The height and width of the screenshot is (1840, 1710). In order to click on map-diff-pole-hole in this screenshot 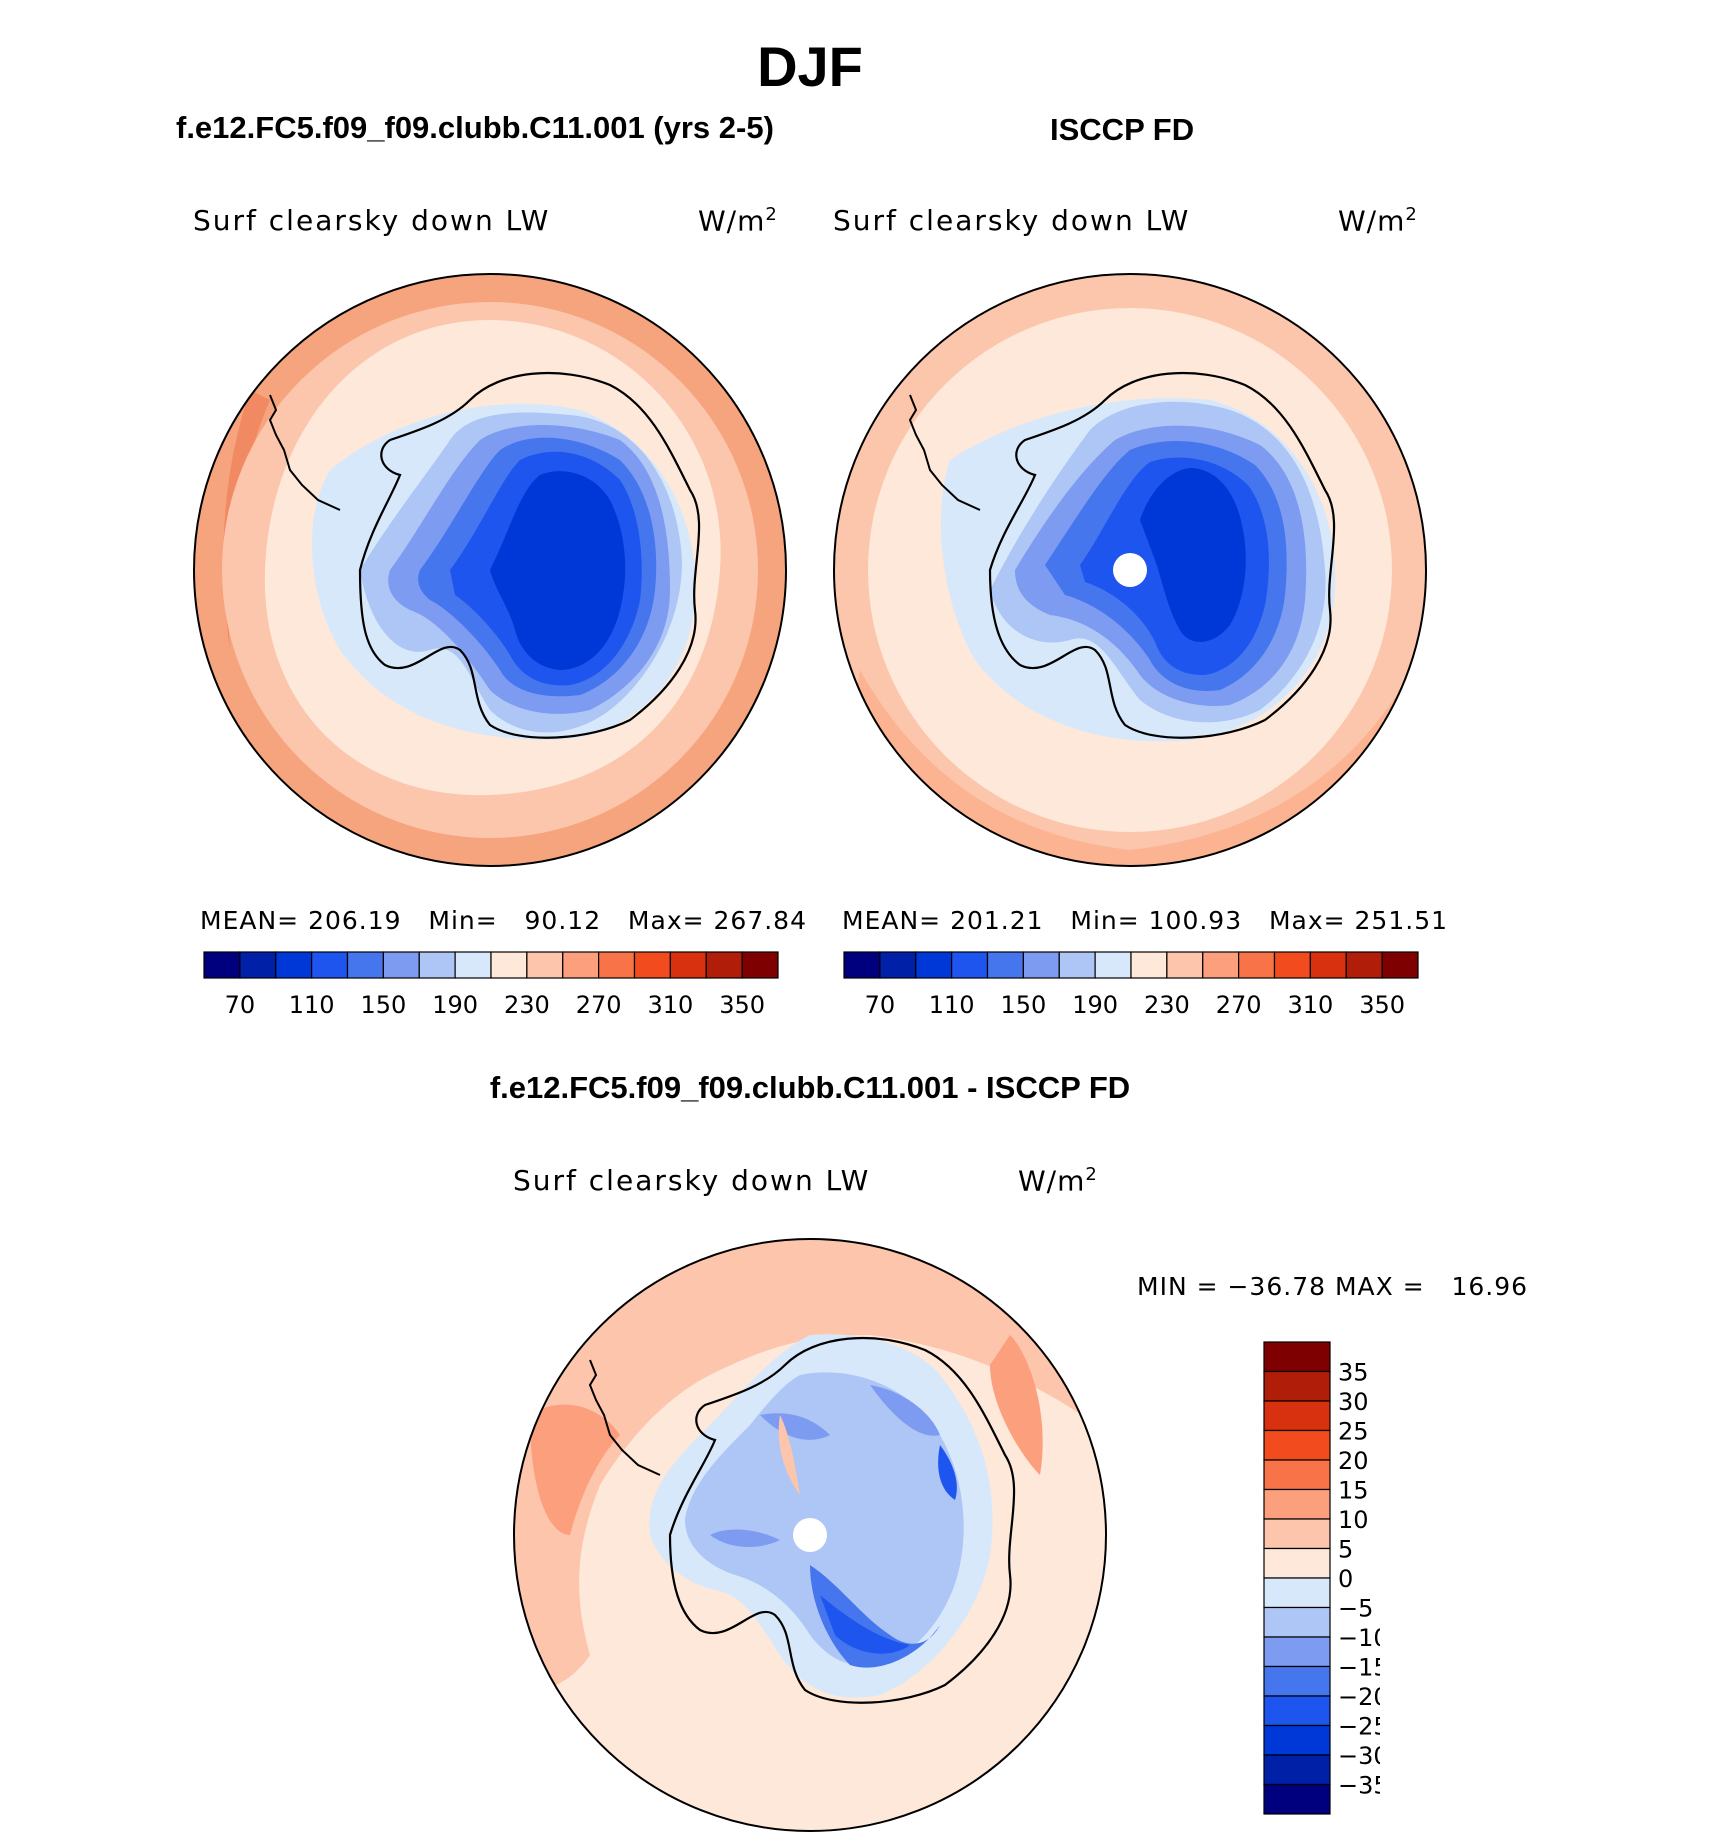, I will do `click(810, 1535)`.